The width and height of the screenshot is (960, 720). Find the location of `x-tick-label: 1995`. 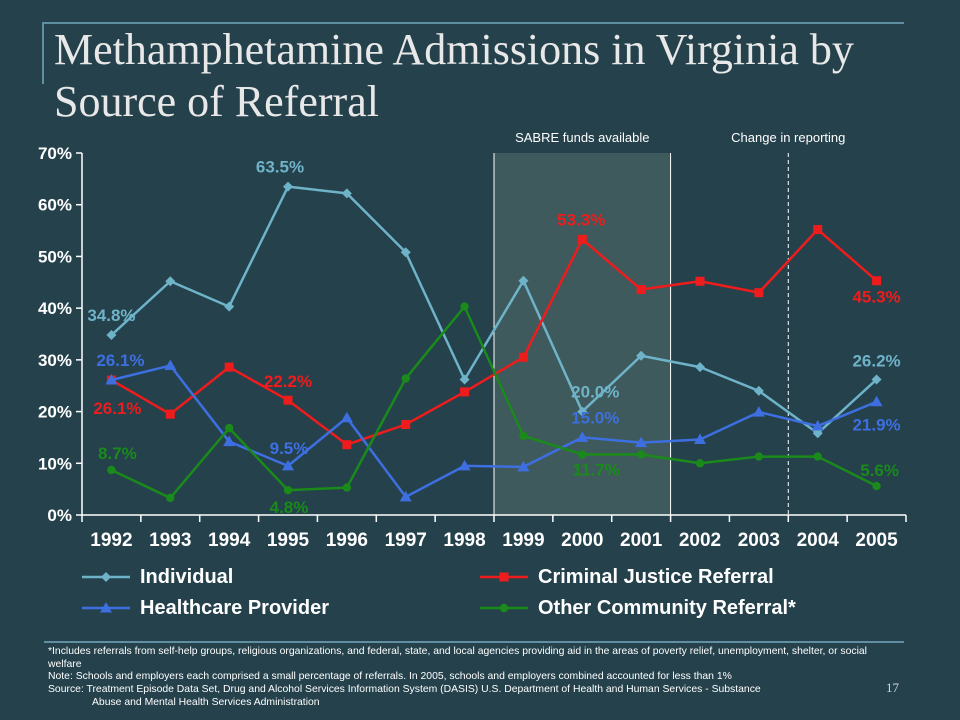

x-tick-label: 1995 is located at coordinates (288, 540).